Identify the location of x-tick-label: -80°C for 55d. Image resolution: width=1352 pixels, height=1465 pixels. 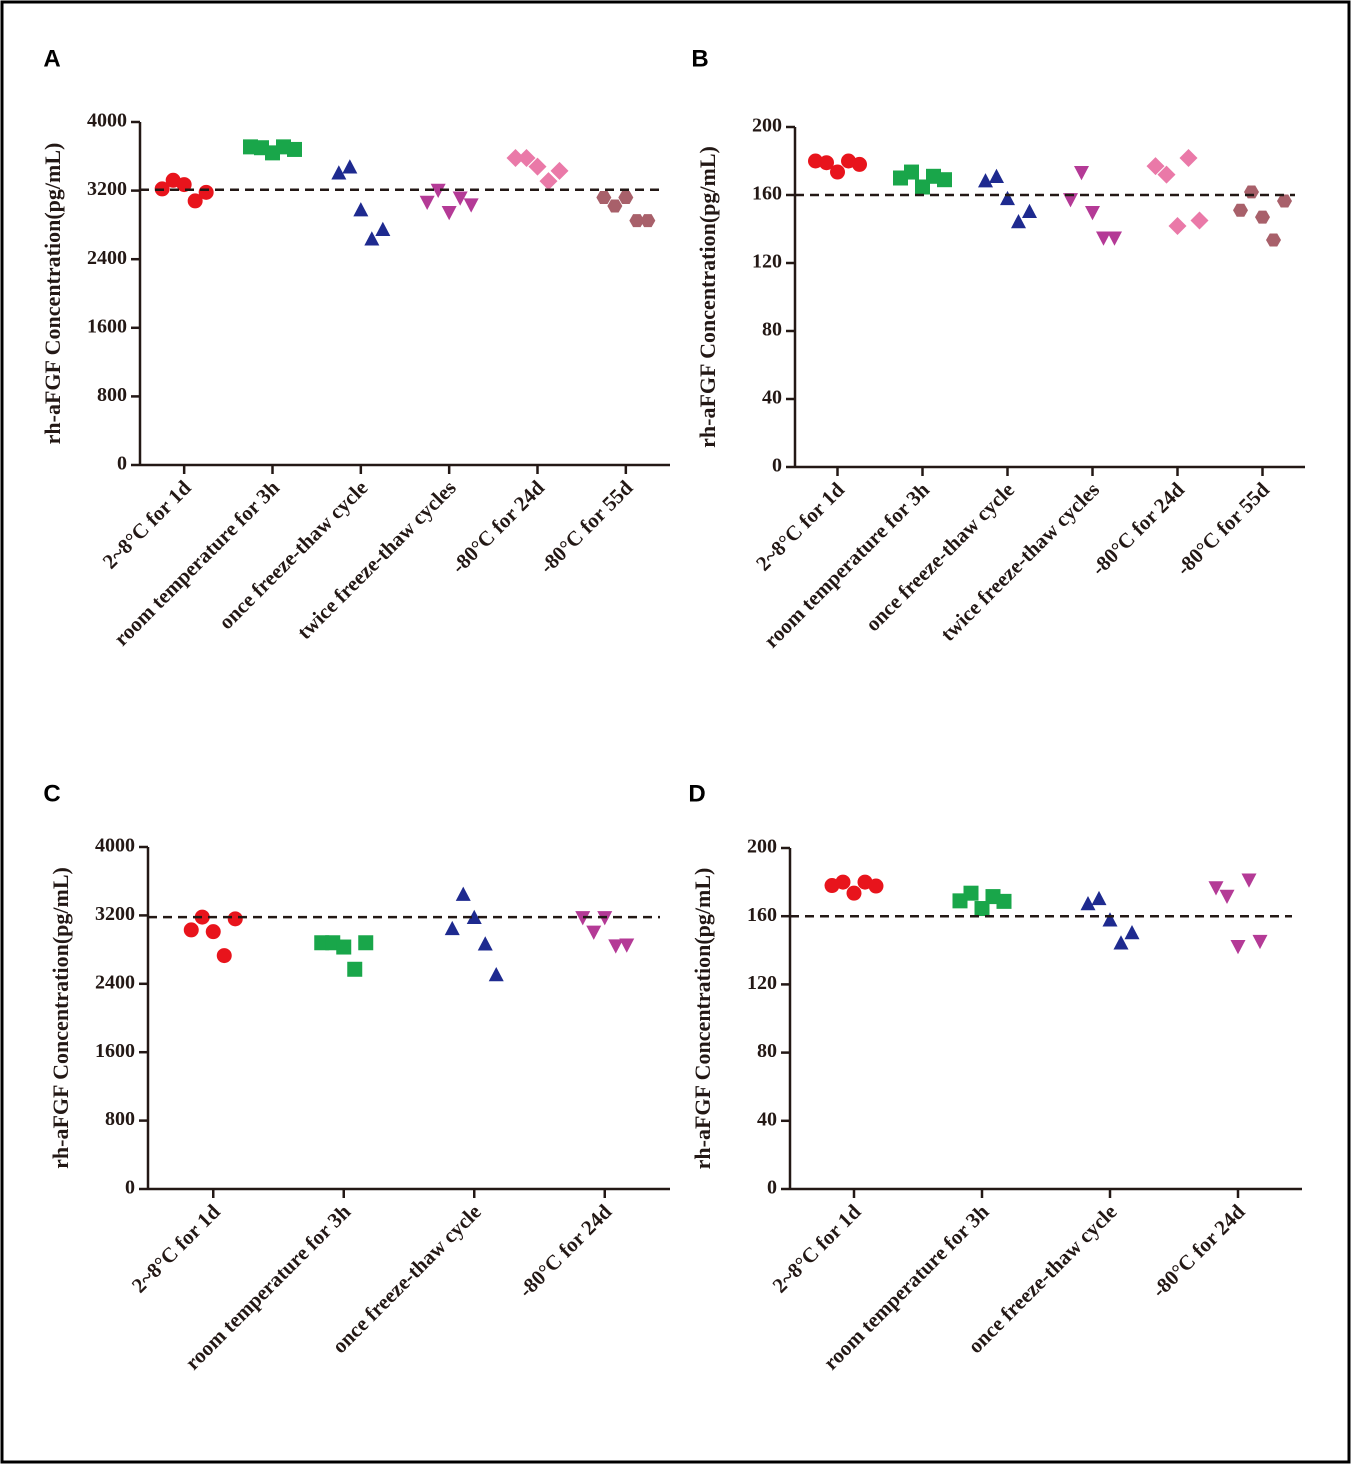
(586, 526).